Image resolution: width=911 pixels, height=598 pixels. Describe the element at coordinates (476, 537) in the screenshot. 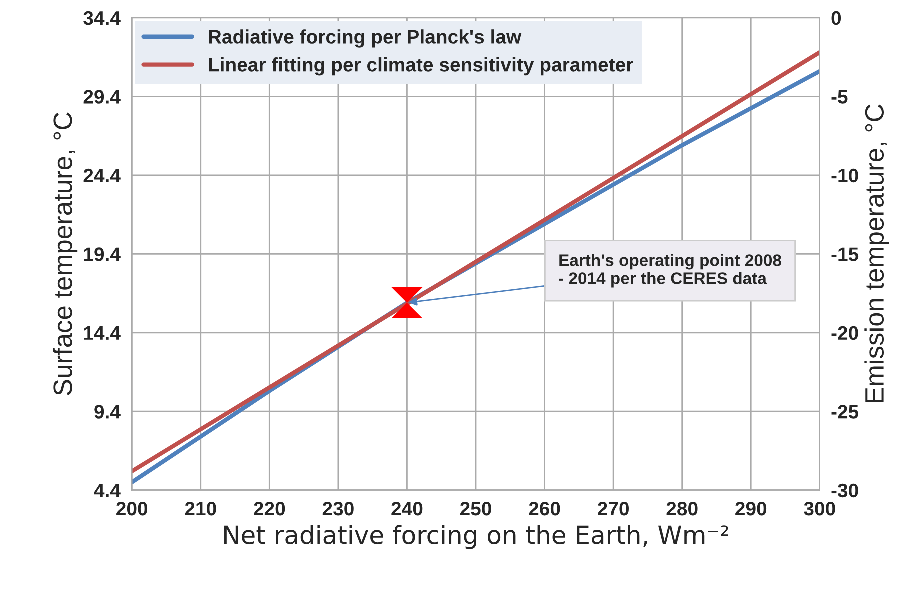

I see `x-axis-title: Net radiative forcing on the Earth, Wm⁻²` at that location.